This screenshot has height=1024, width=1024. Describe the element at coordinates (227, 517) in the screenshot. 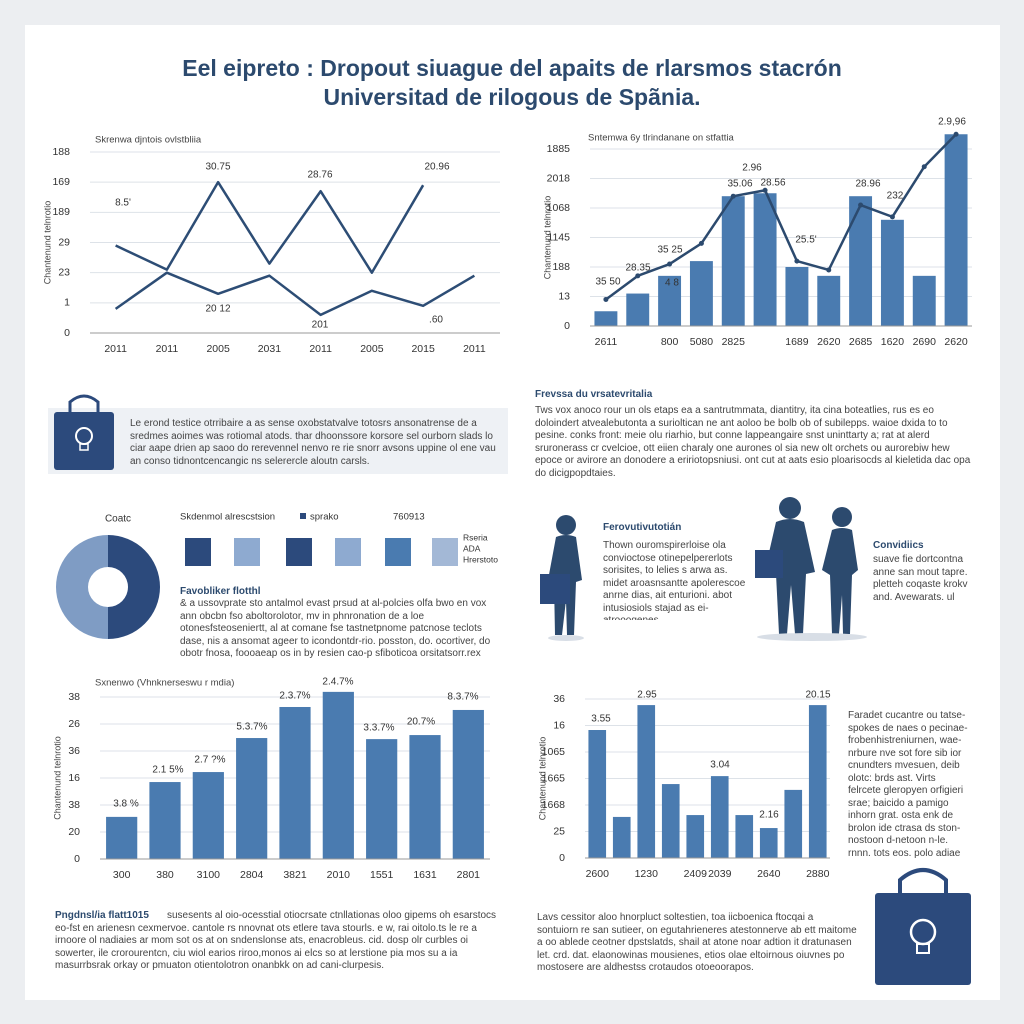

I see `legend-title: Skdenmol alrescstsion` at that location.